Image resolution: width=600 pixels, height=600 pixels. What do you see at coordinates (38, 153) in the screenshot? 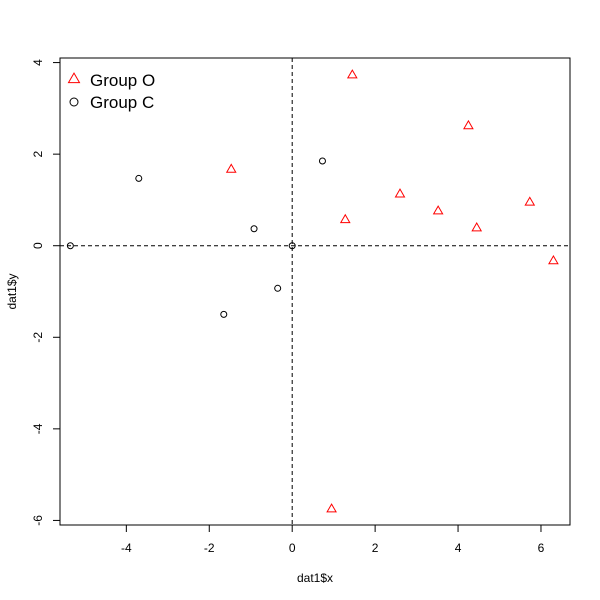
I see `y-tick-label: 2` at bounding box center [38, 153].